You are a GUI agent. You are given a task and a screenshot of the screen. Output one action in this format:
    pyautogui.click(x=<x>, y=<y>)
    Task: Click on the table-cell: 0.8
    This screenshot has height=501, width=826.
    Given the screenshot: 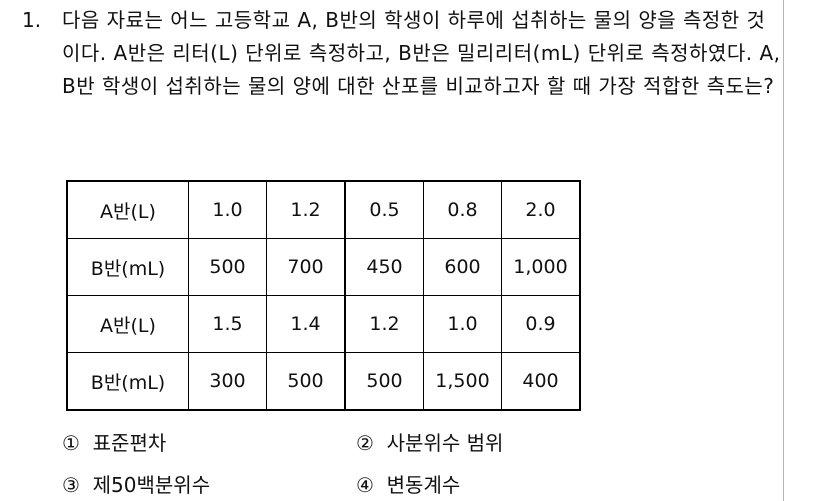 What is the action you would take?
    pyautogui.click(x=462, y=209)
    